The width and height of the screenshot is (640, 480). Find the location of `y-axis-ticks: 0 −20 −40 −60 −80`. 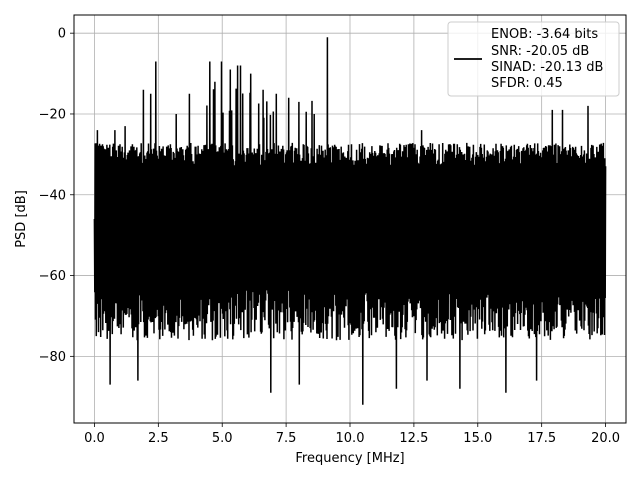

y-axis-ticks: 0 −20 −40 −60 −80 is located at coordinates (56, 196).